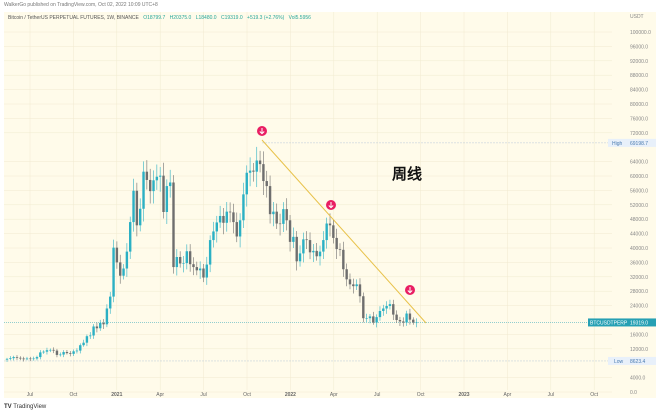  Describe the element at coordinates (639, 76) in the screenshot. I see `y-tick-label: 88000.0` at that location.